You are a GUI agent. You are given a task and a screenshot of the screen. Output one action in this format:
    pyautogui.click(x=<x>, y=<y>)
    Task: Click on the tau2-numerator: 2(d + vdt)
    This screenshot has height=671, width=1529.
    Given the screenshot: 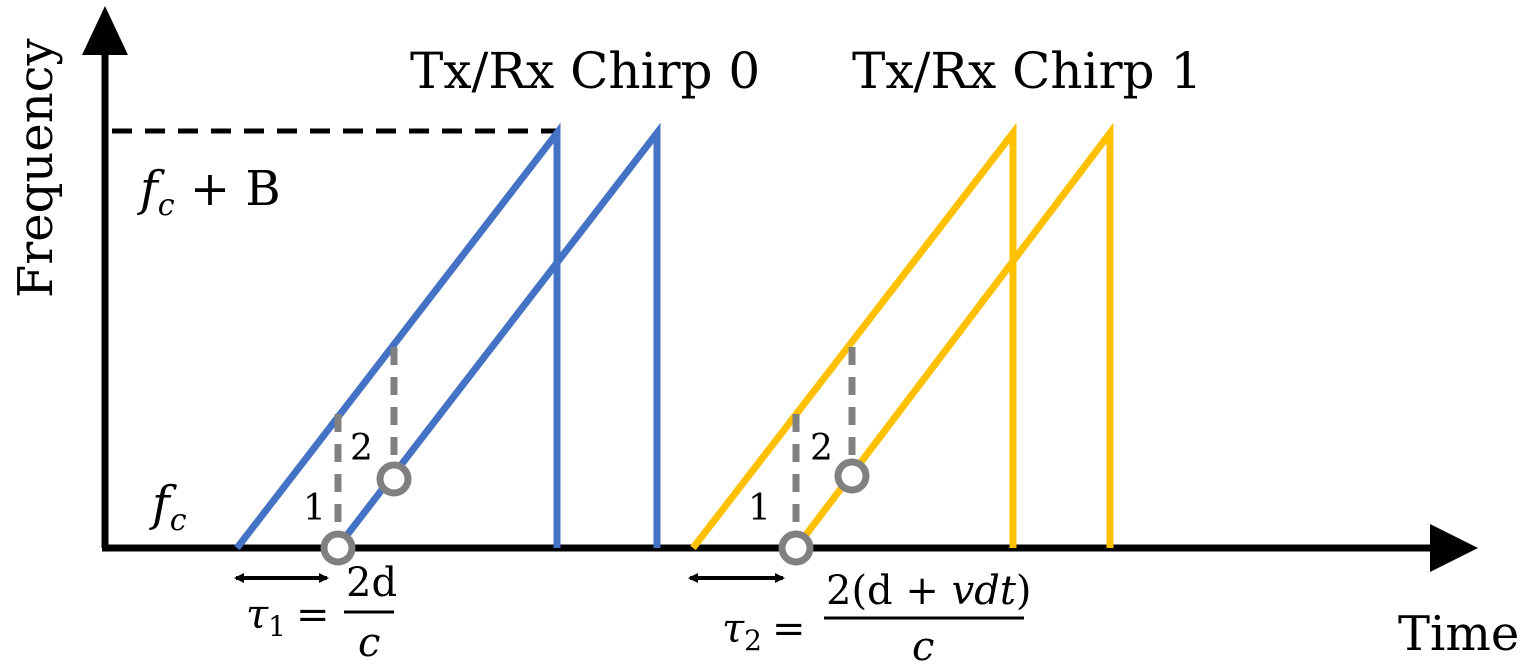 What is the action you would take?
    pyautogui.click(x=929, y=591)
    